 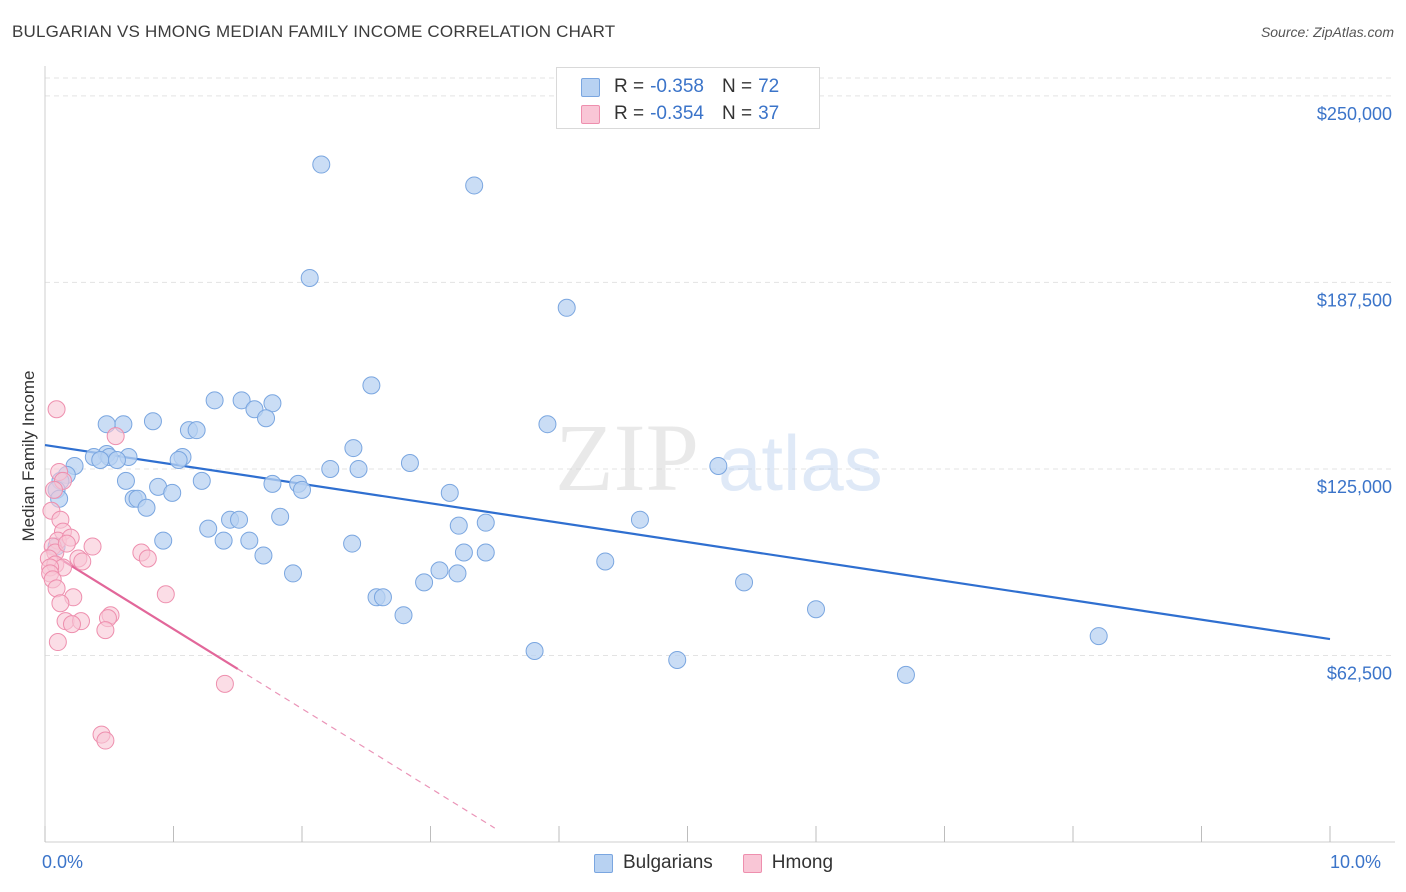 I want to click on hmong-trend-extension, so click(x=366, y=748).